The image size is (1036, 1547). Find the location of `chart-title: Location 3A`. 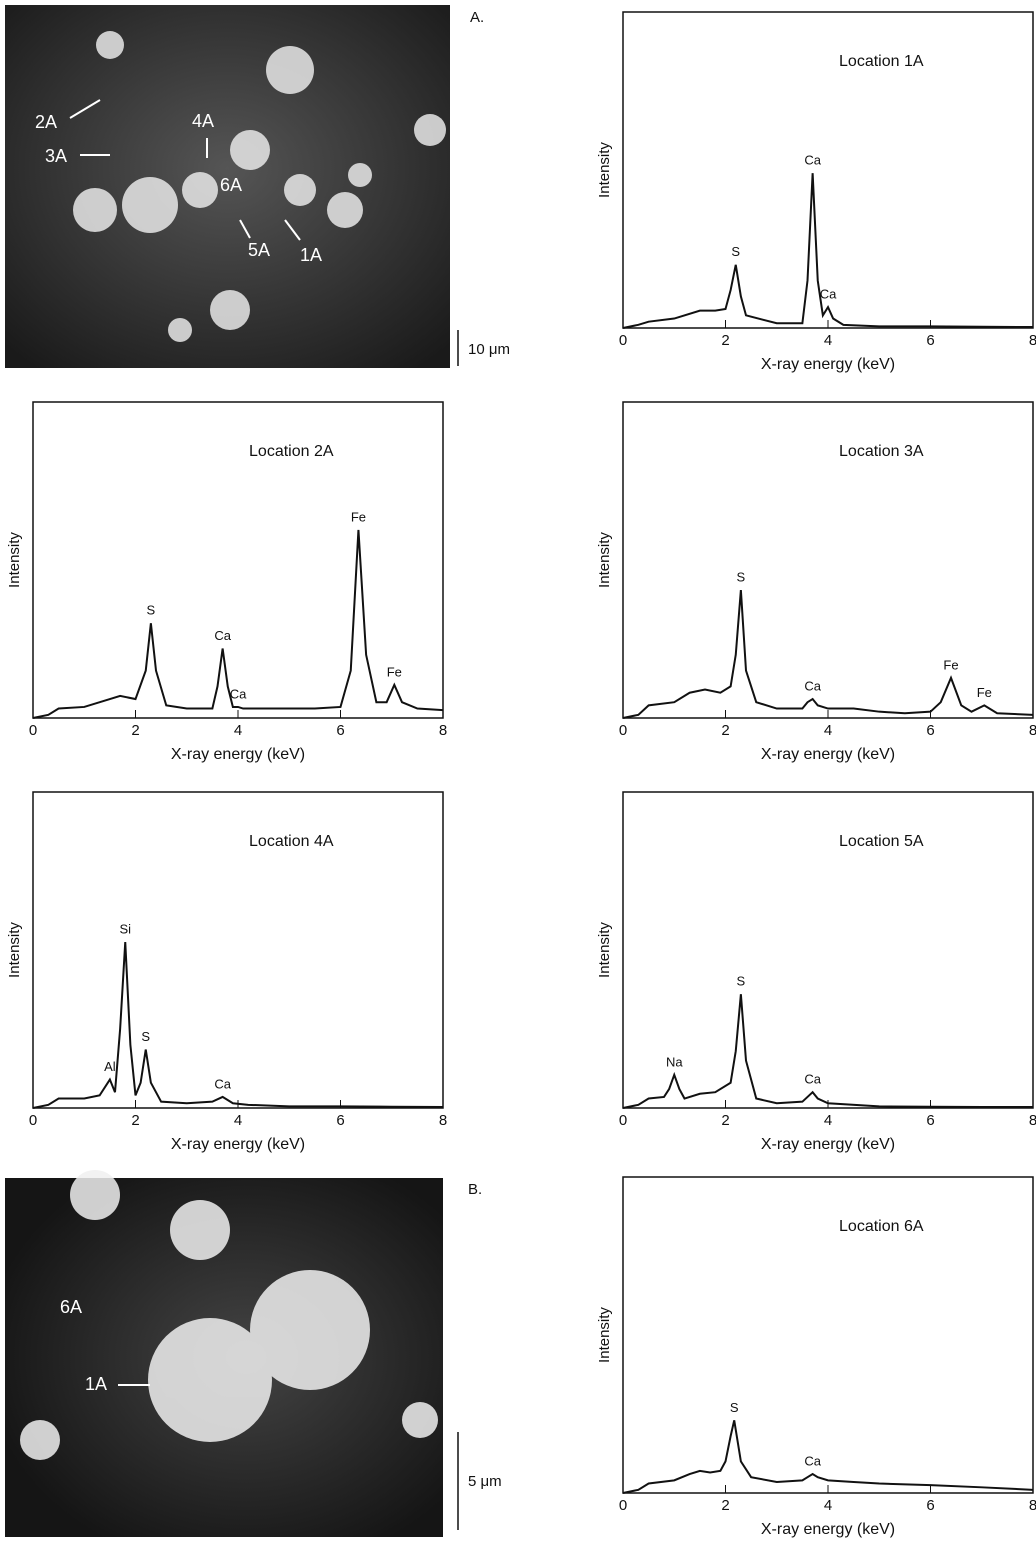

chart-title: Location 3A is located at coordinates (881, 451).